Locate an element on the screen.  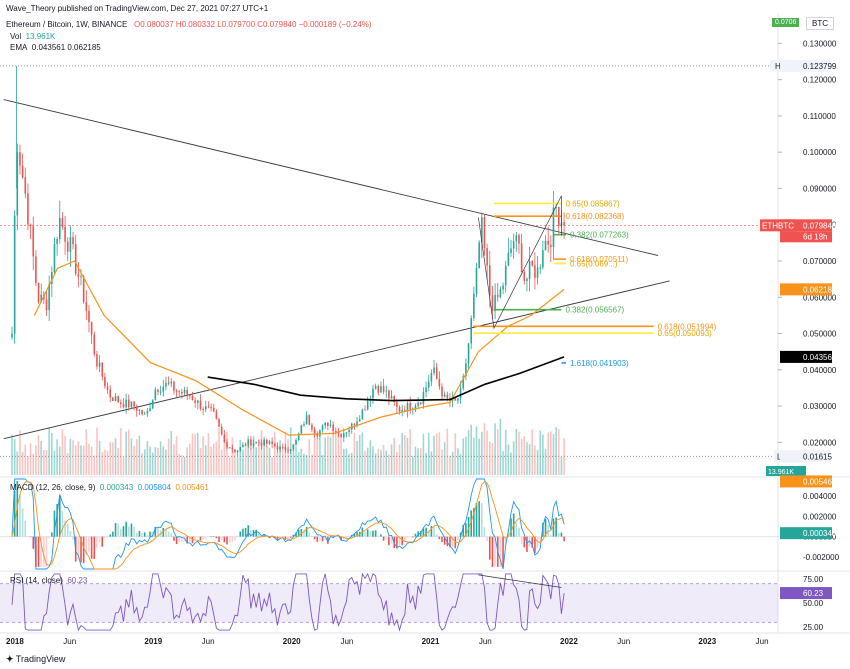
macd-tick-label: -0.002000 is located at coordinates (821, 557).